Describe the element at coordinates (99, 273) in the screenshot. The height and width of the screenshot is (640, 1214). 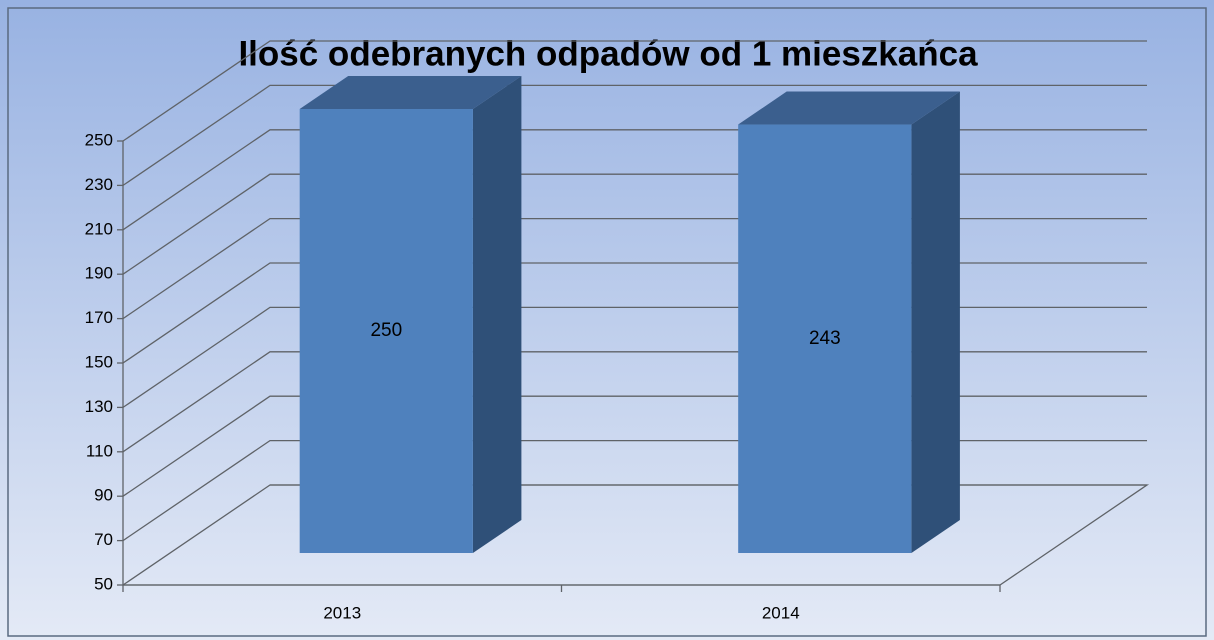
I see `y-tick-label: 190` at that location.